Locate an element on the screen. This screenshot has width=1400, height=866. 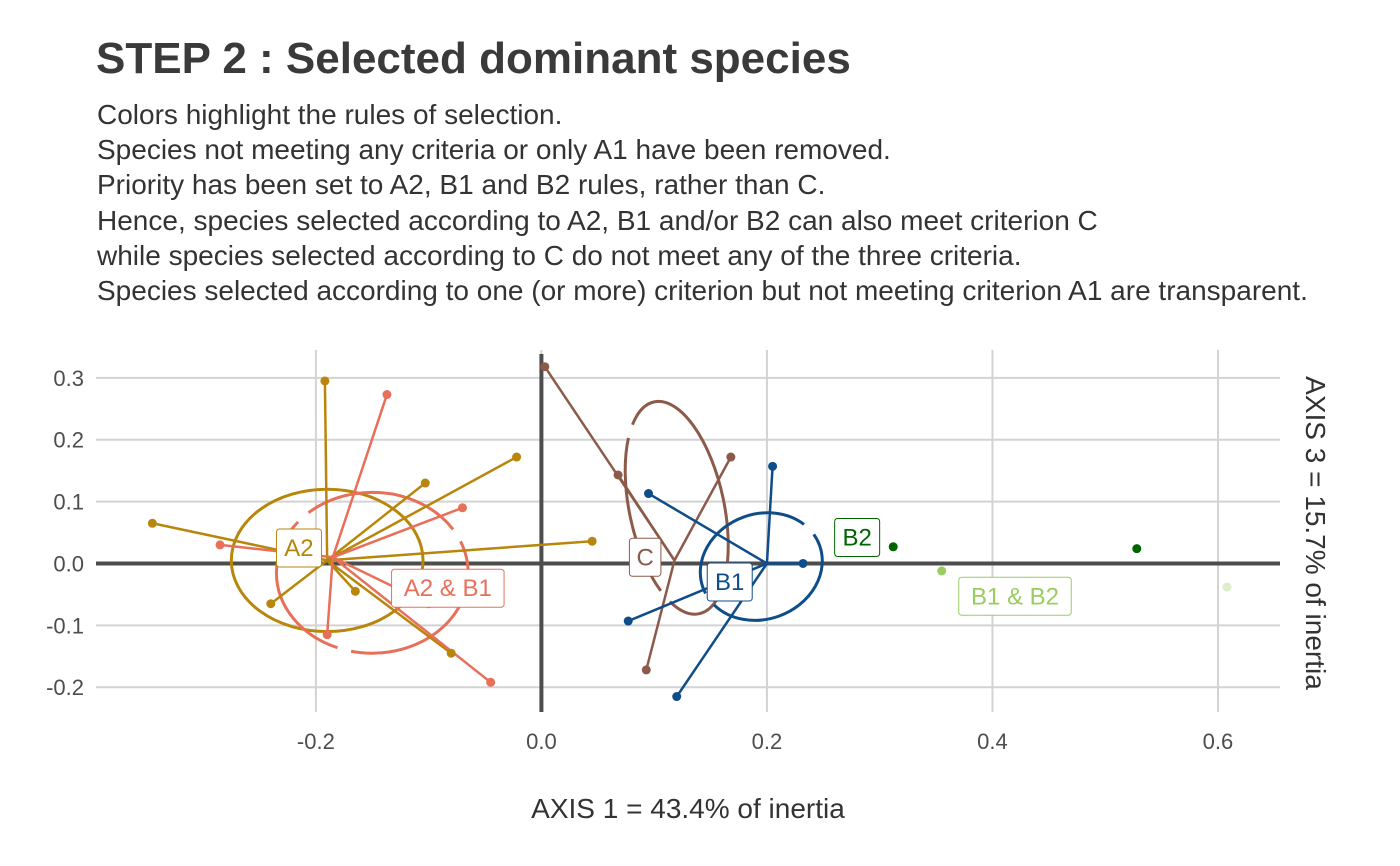
group-label-text: A2 is located at coordinates (298, 548).